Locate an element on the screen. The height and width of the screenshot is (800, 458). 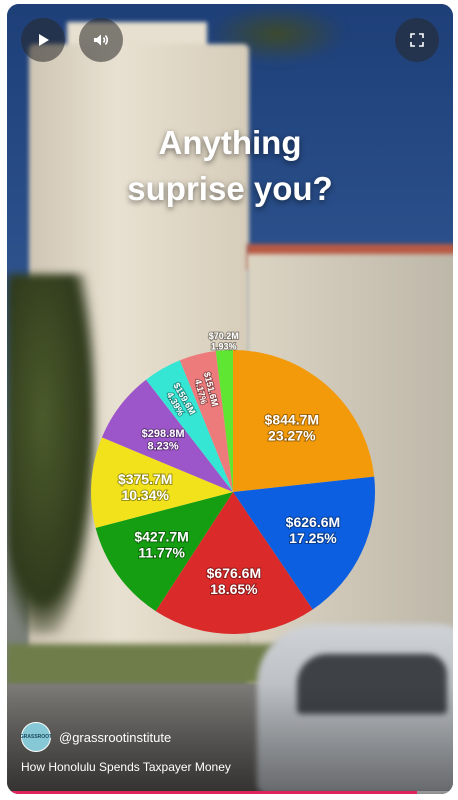
volume-button is located at coordinates (101, 40).